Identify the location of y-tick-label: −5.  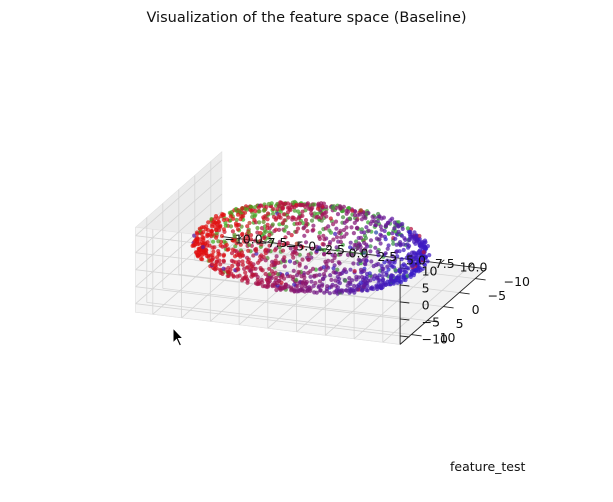
(497, 295).